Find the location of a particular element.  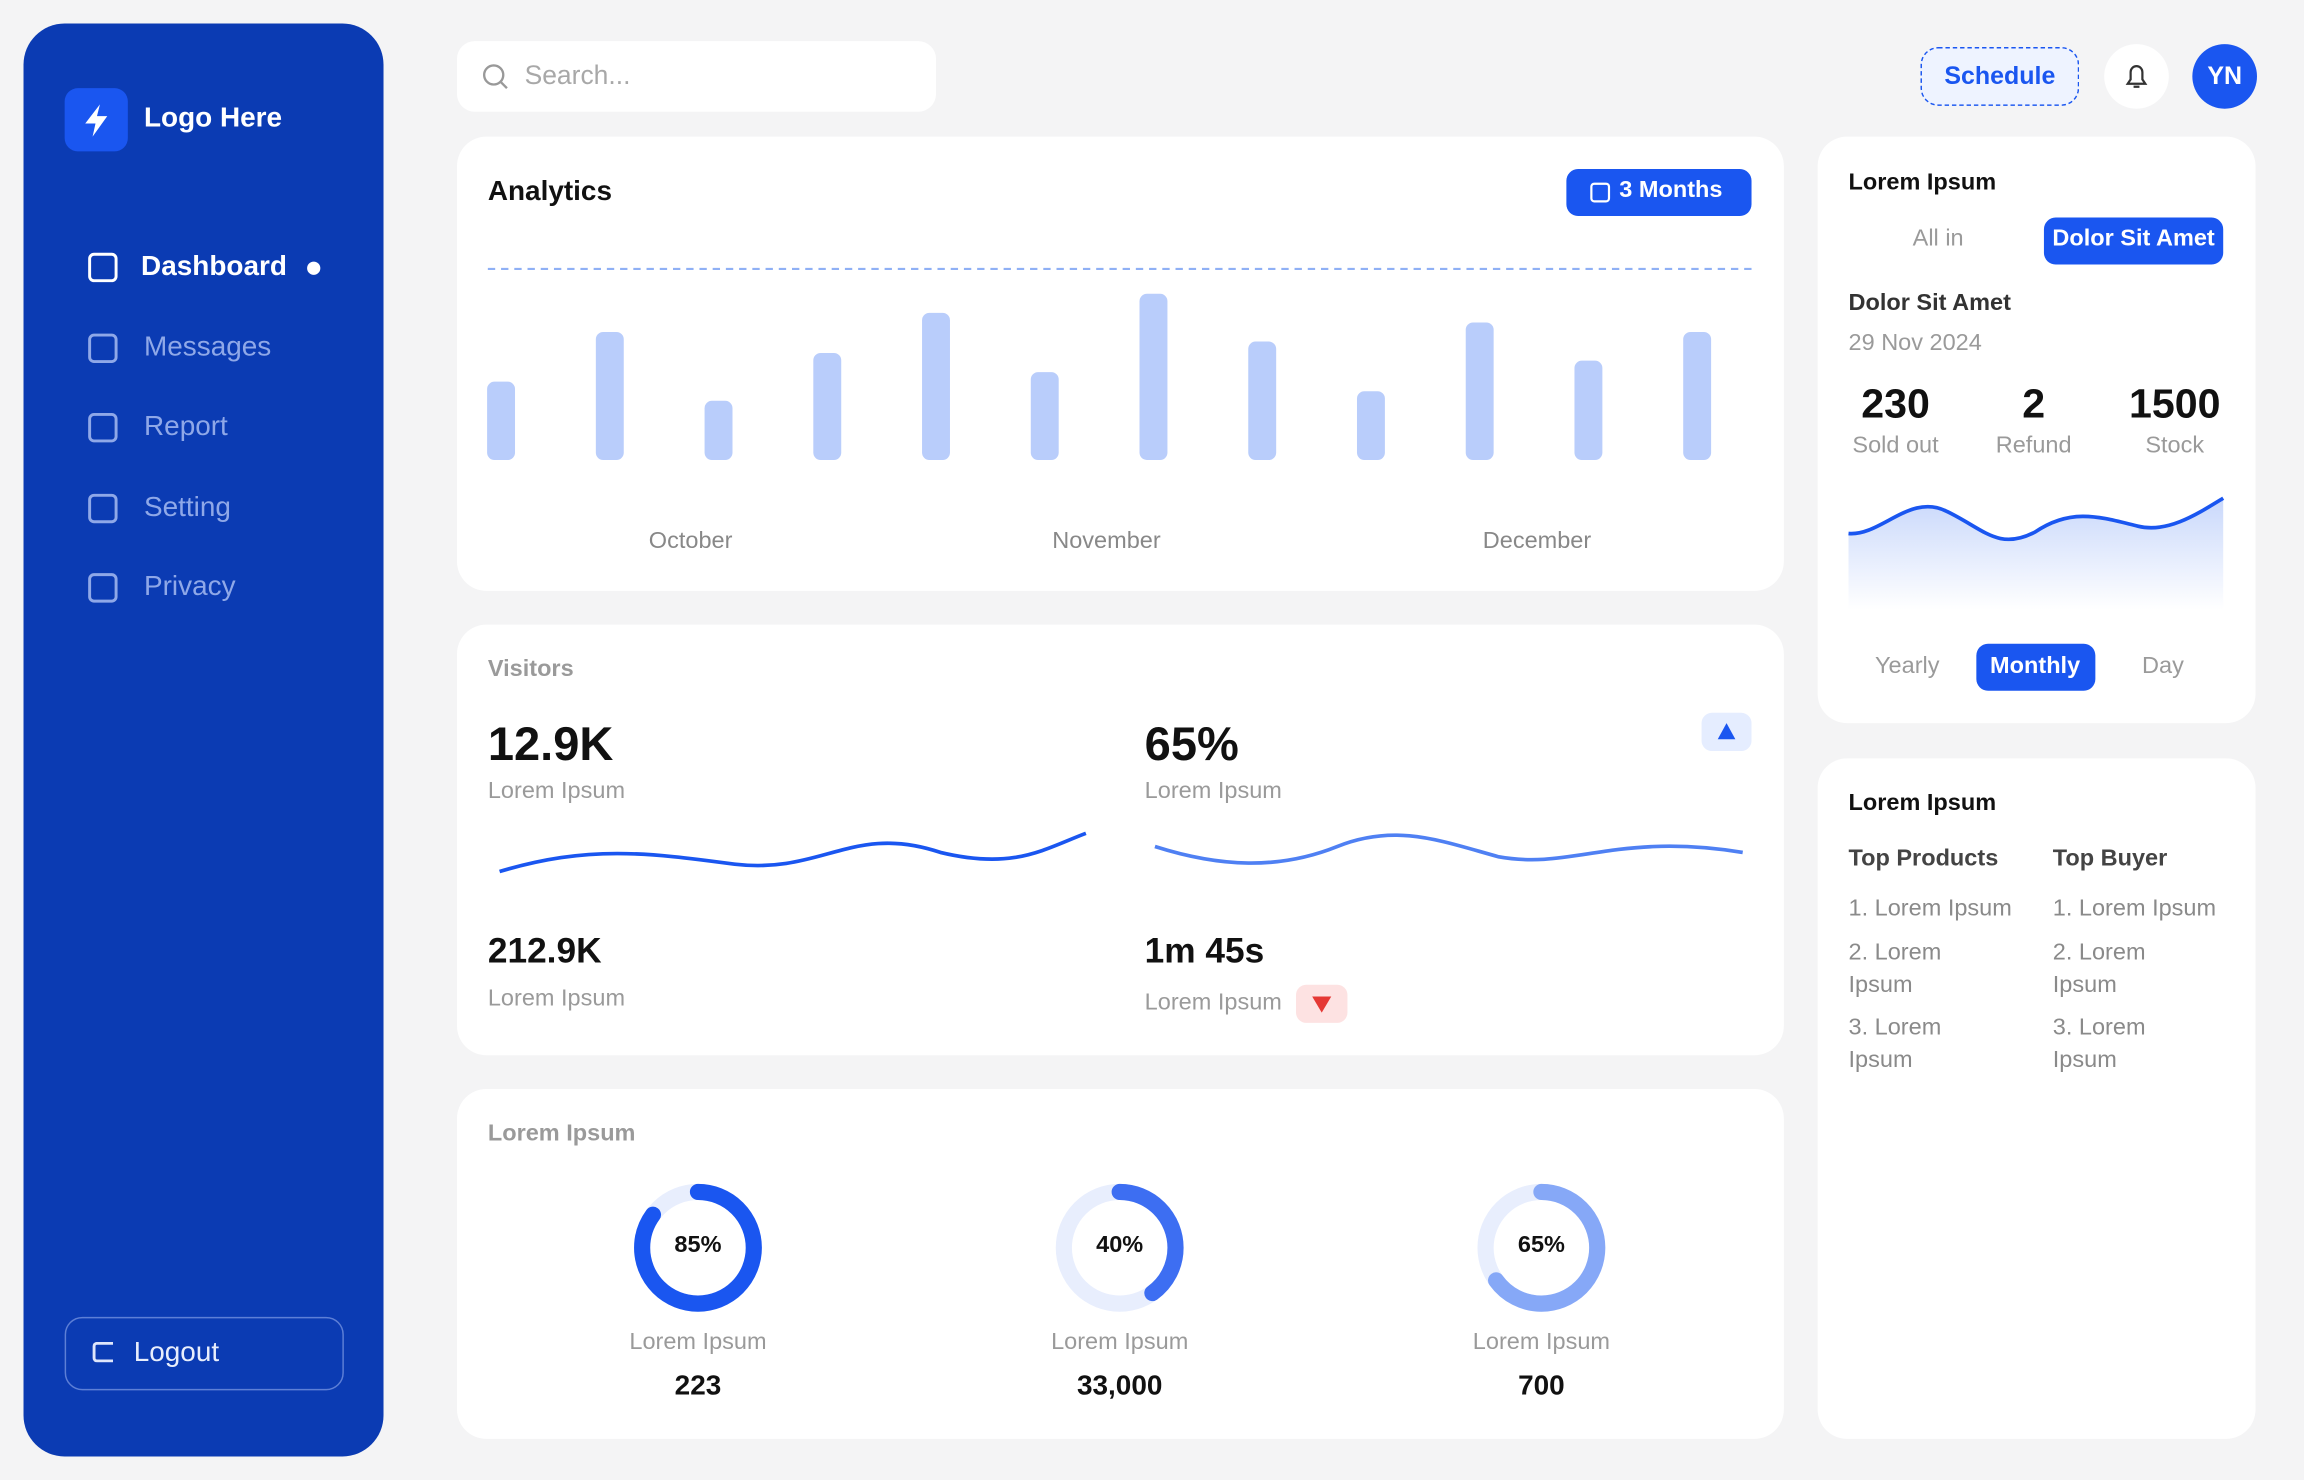

tab: Dolor Sit Amet is located at coordinates (2133, 239).